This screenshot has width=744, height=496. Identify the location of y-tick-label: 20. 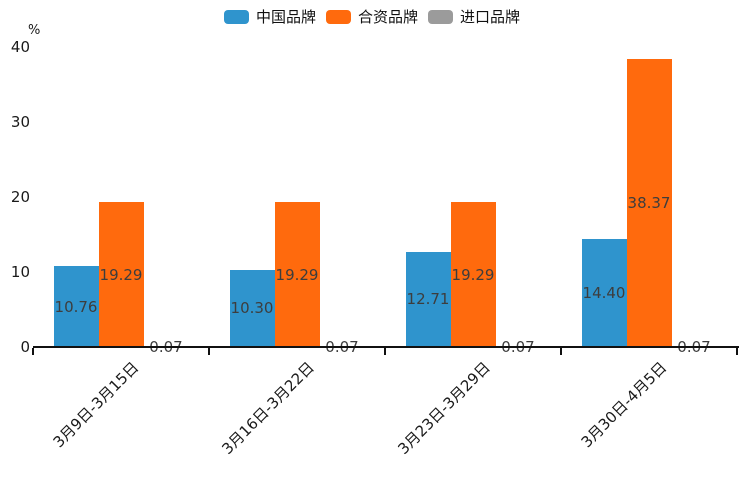
(20, 197).